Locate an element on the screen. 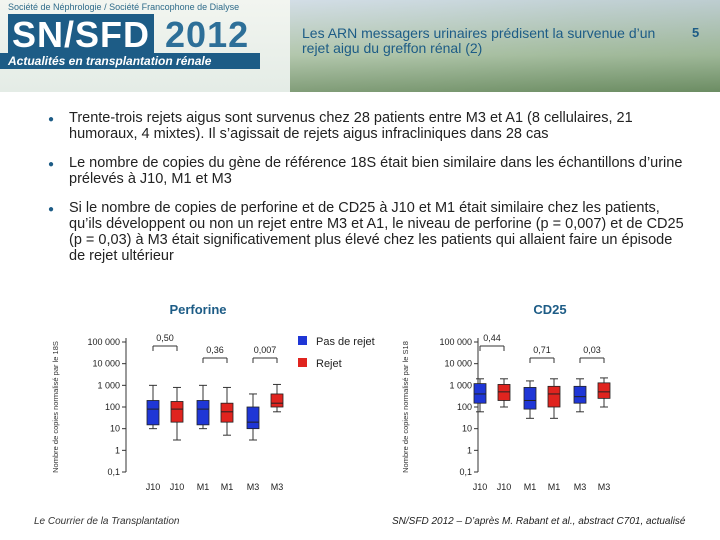  y-axis-label: Nombre de copies normalisé par le 18S is located at coordinates (55, 407).